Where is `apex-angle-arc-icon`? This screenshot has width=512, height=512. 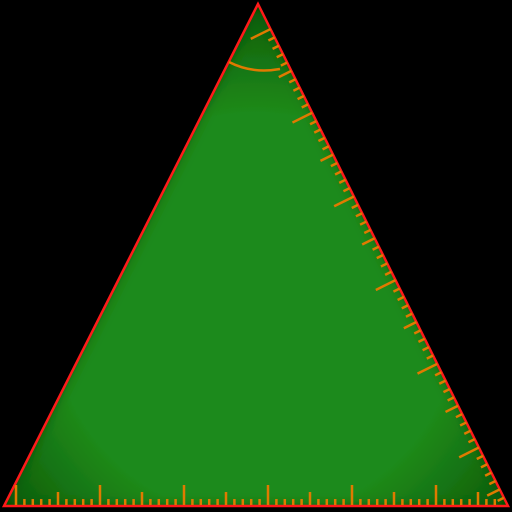
apex-angle-arc-icon is located at coordinates (254, 66).